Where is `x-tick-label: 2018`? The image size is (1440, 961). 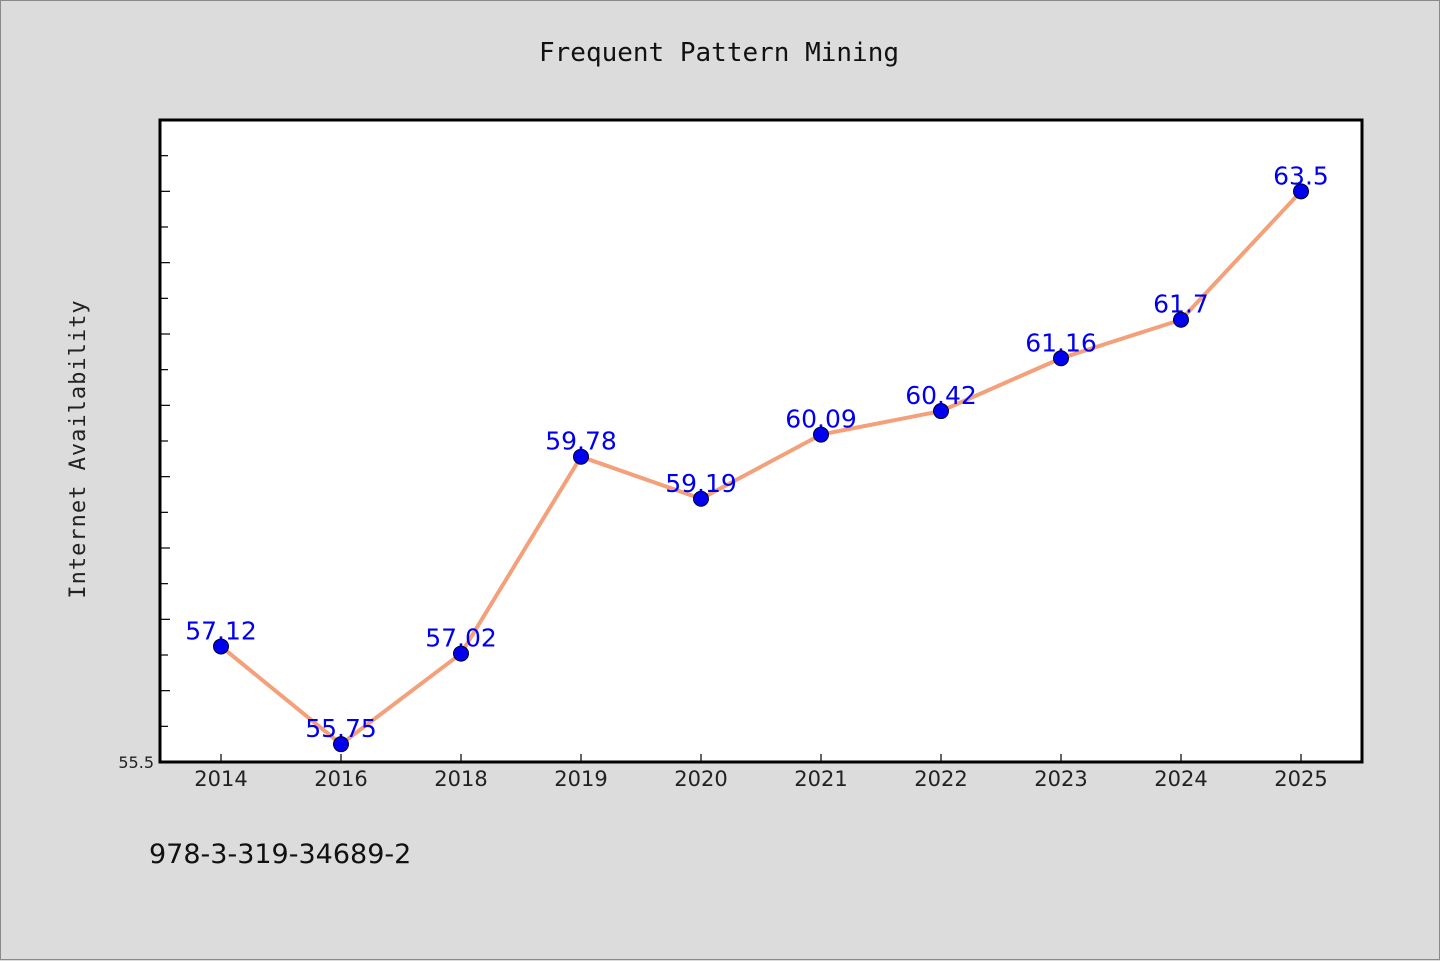 x-tick-label: 2018 is located at coordinates (460, 779).